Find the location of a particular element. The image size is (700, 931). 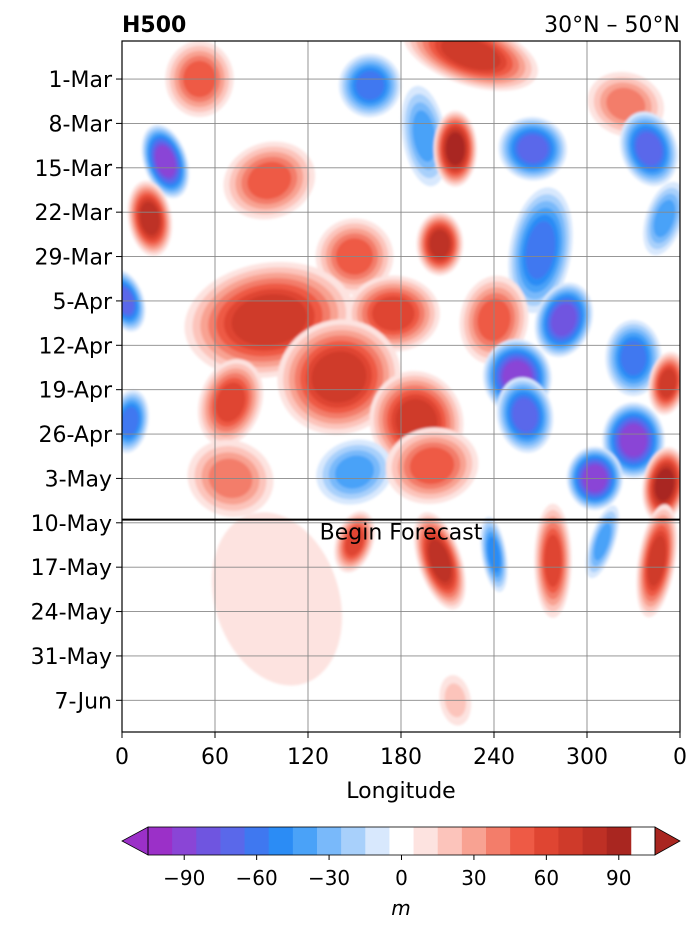

x-tick-label: 120 is located at coordinates (308, 757).